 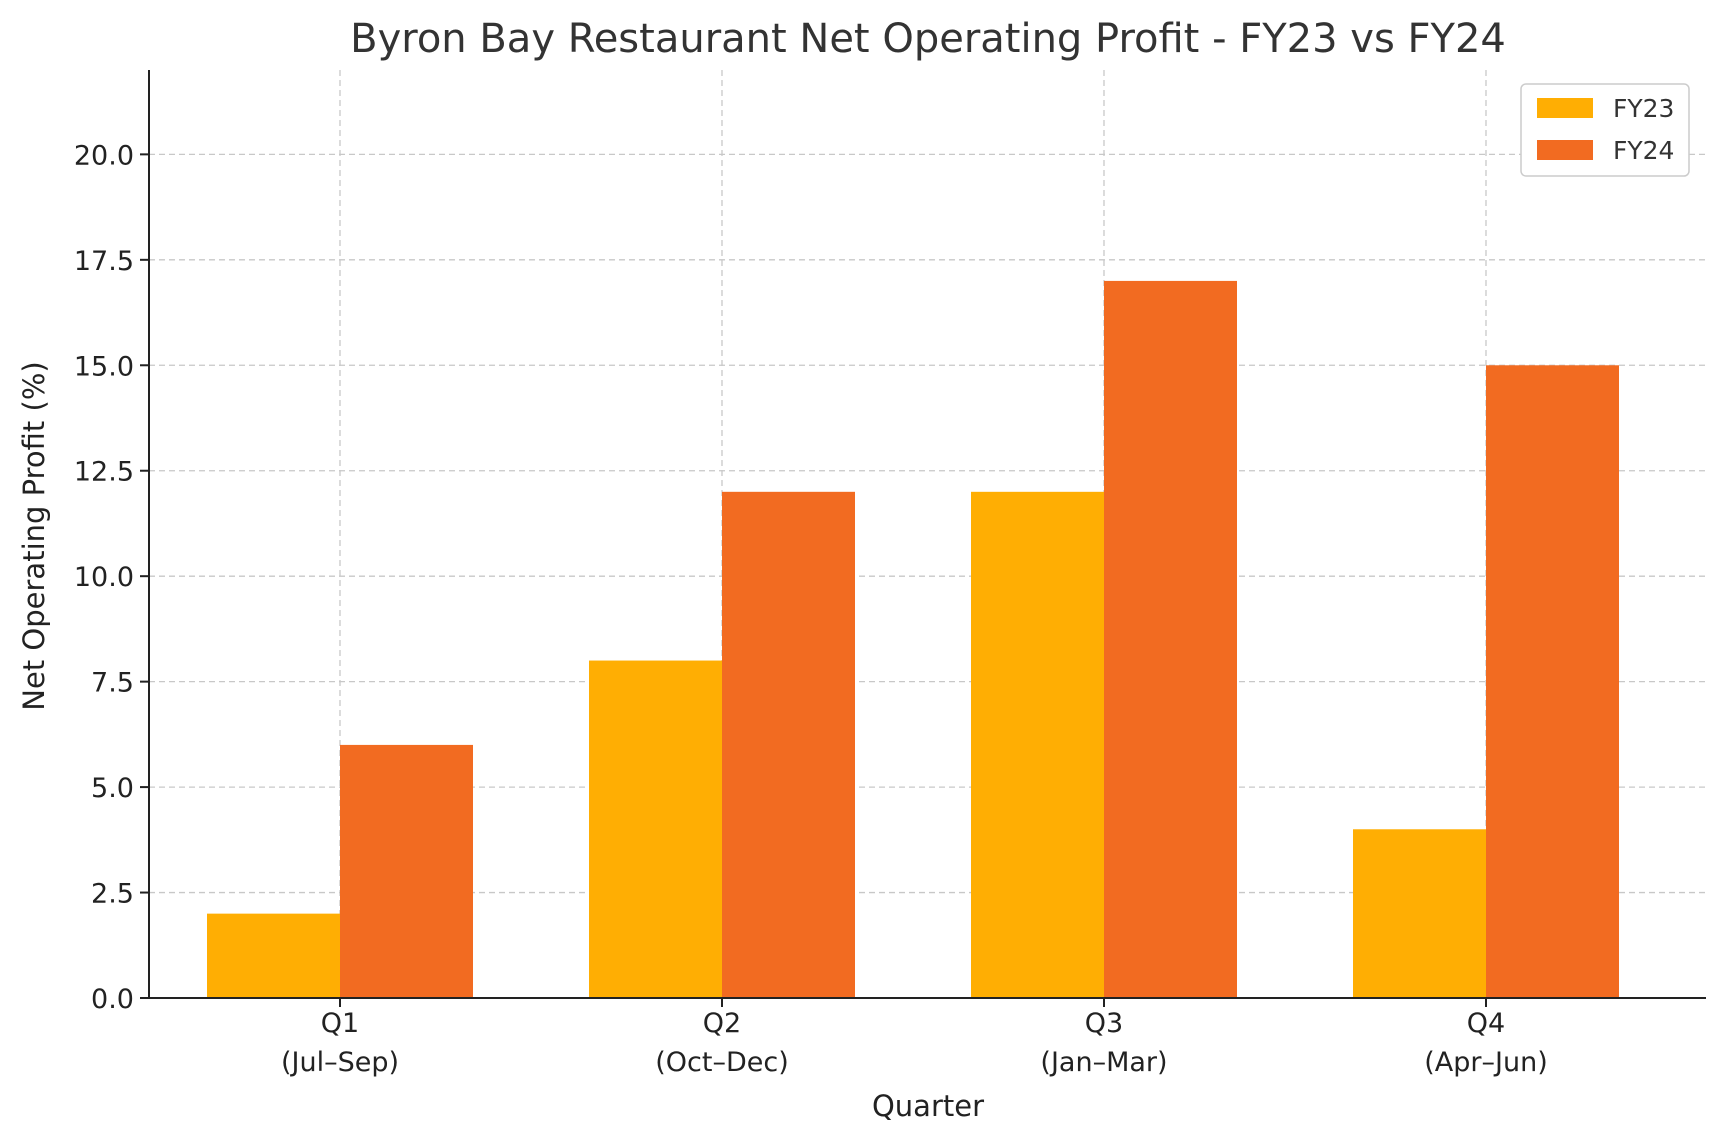 What do you see at coordinates (104, 261) in the screenshot?
I see `y-tick-label: 17.5` at bounding box center [104, 261].